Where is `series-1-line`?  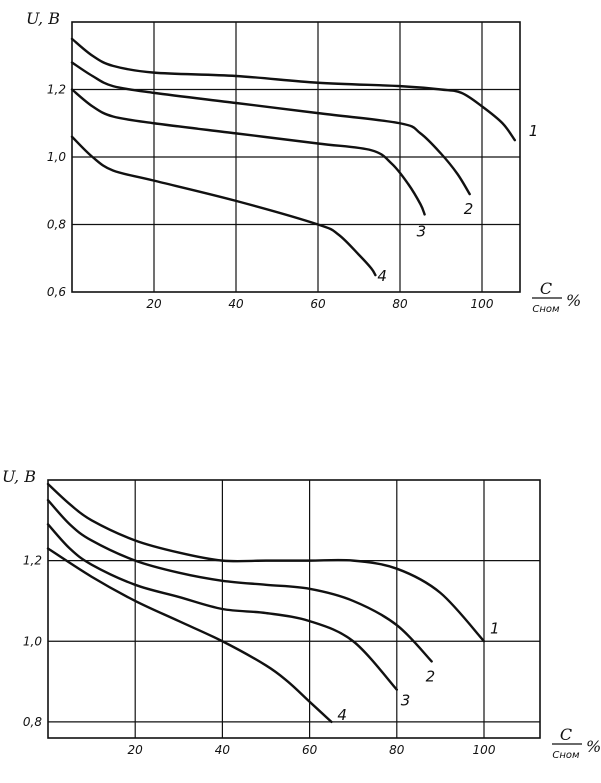 series-1-line is located at coordinates (293, 89).